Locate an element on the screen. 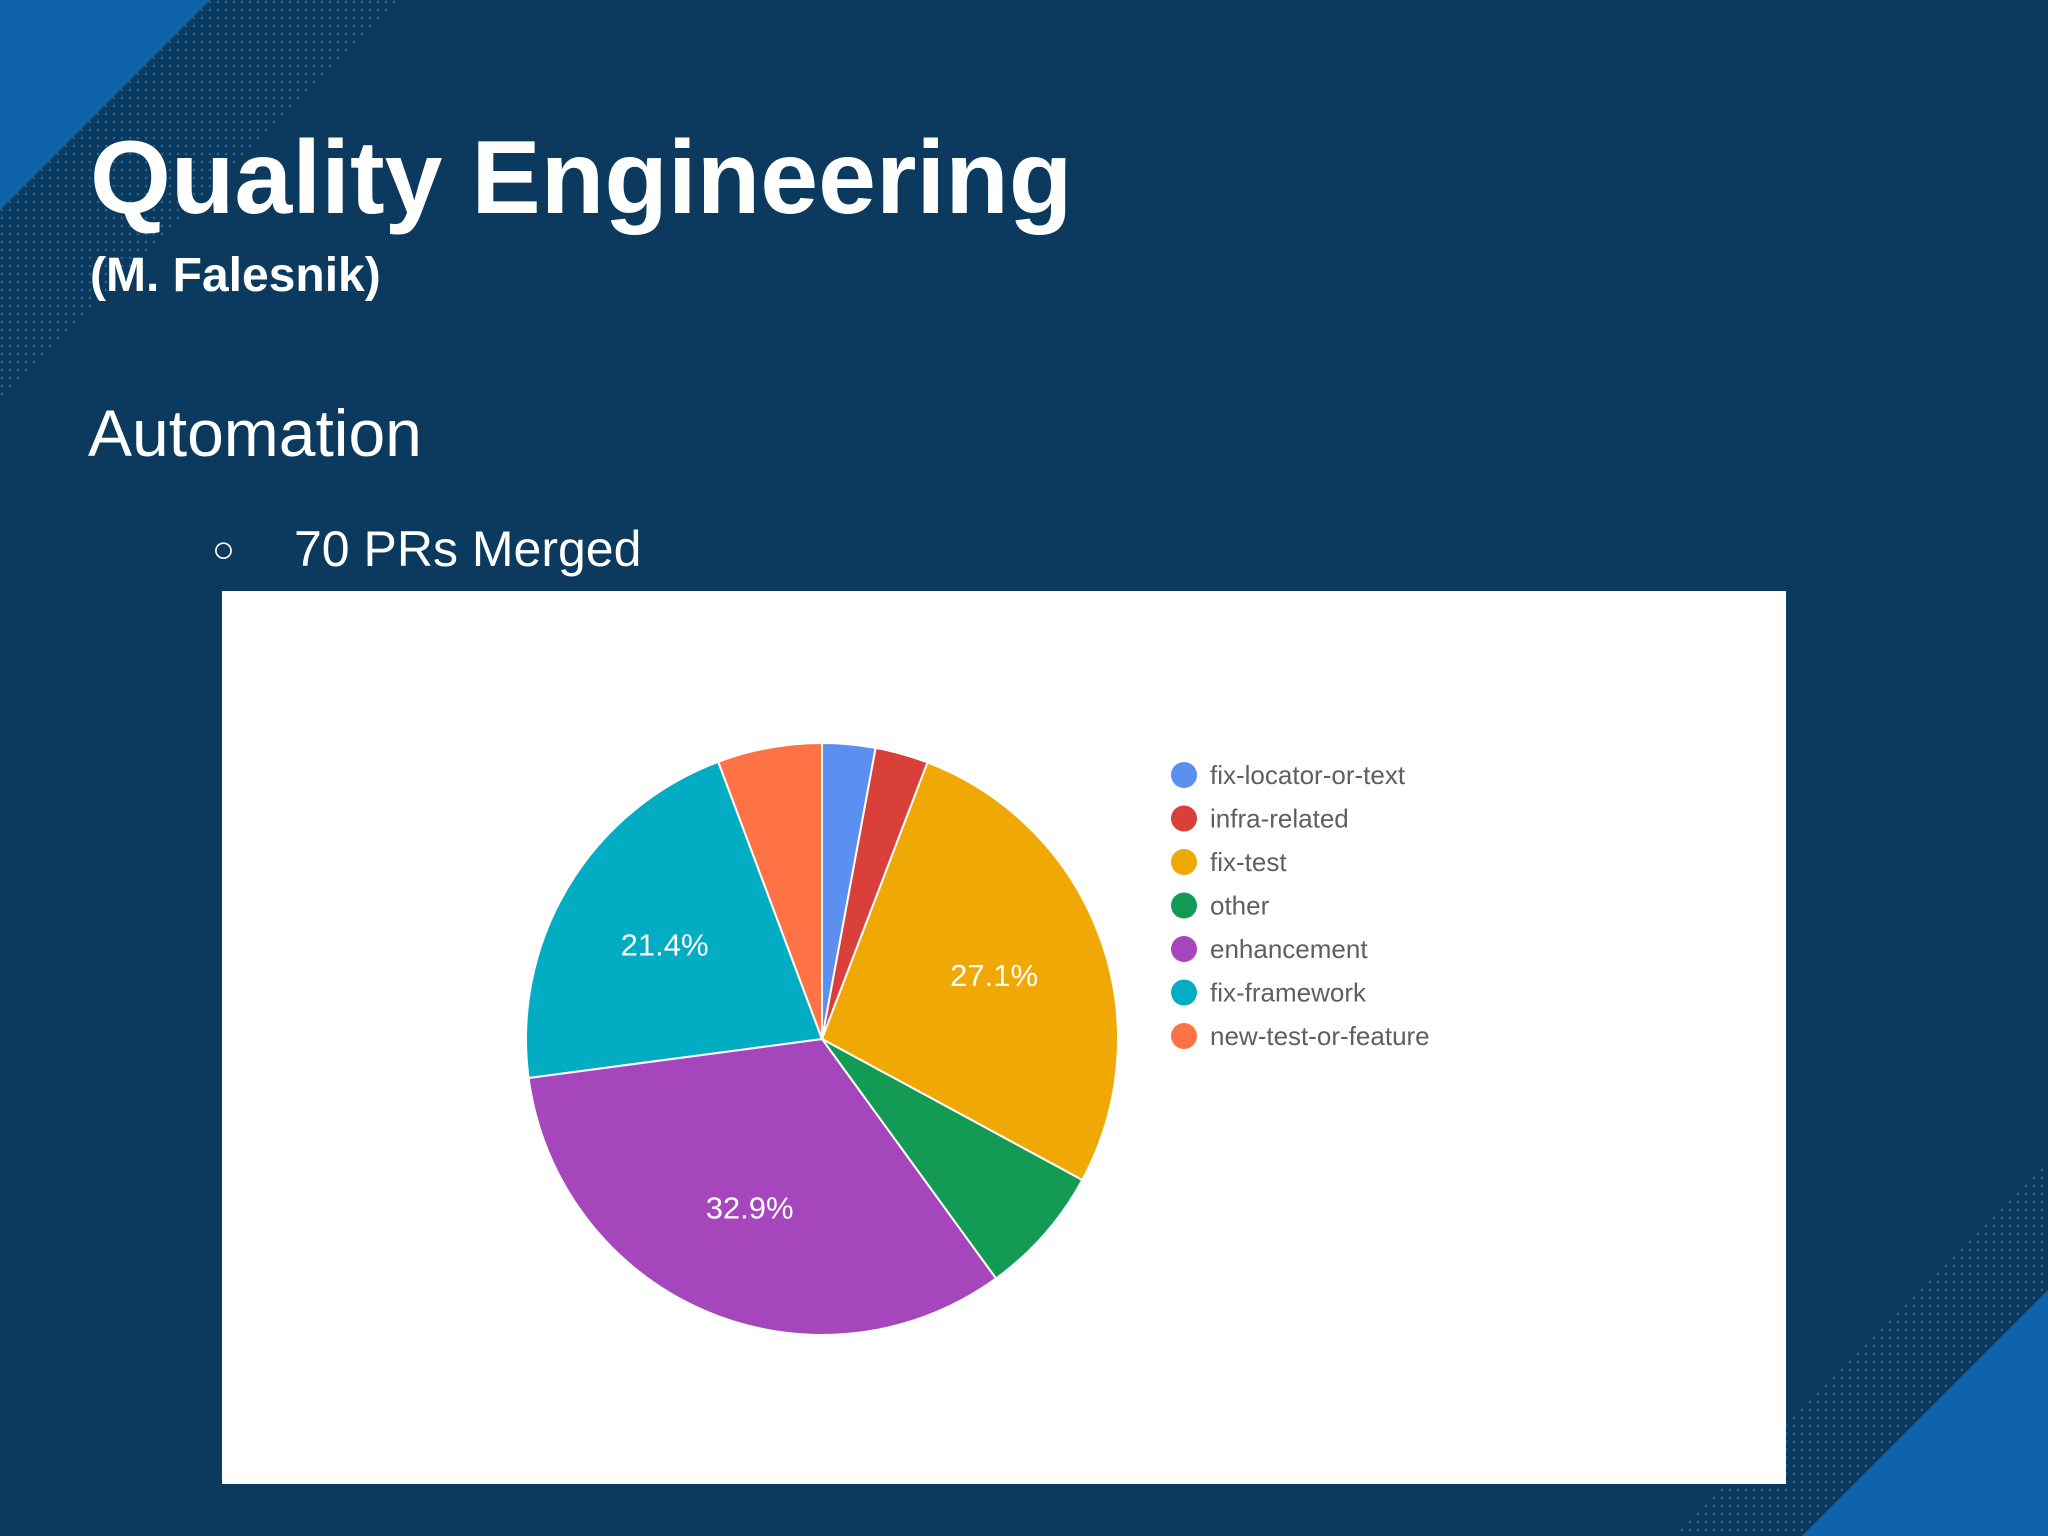 The image size is (2048, 1536). legend-label-infra-related: infra-related is located at coordinates (1279, 819).